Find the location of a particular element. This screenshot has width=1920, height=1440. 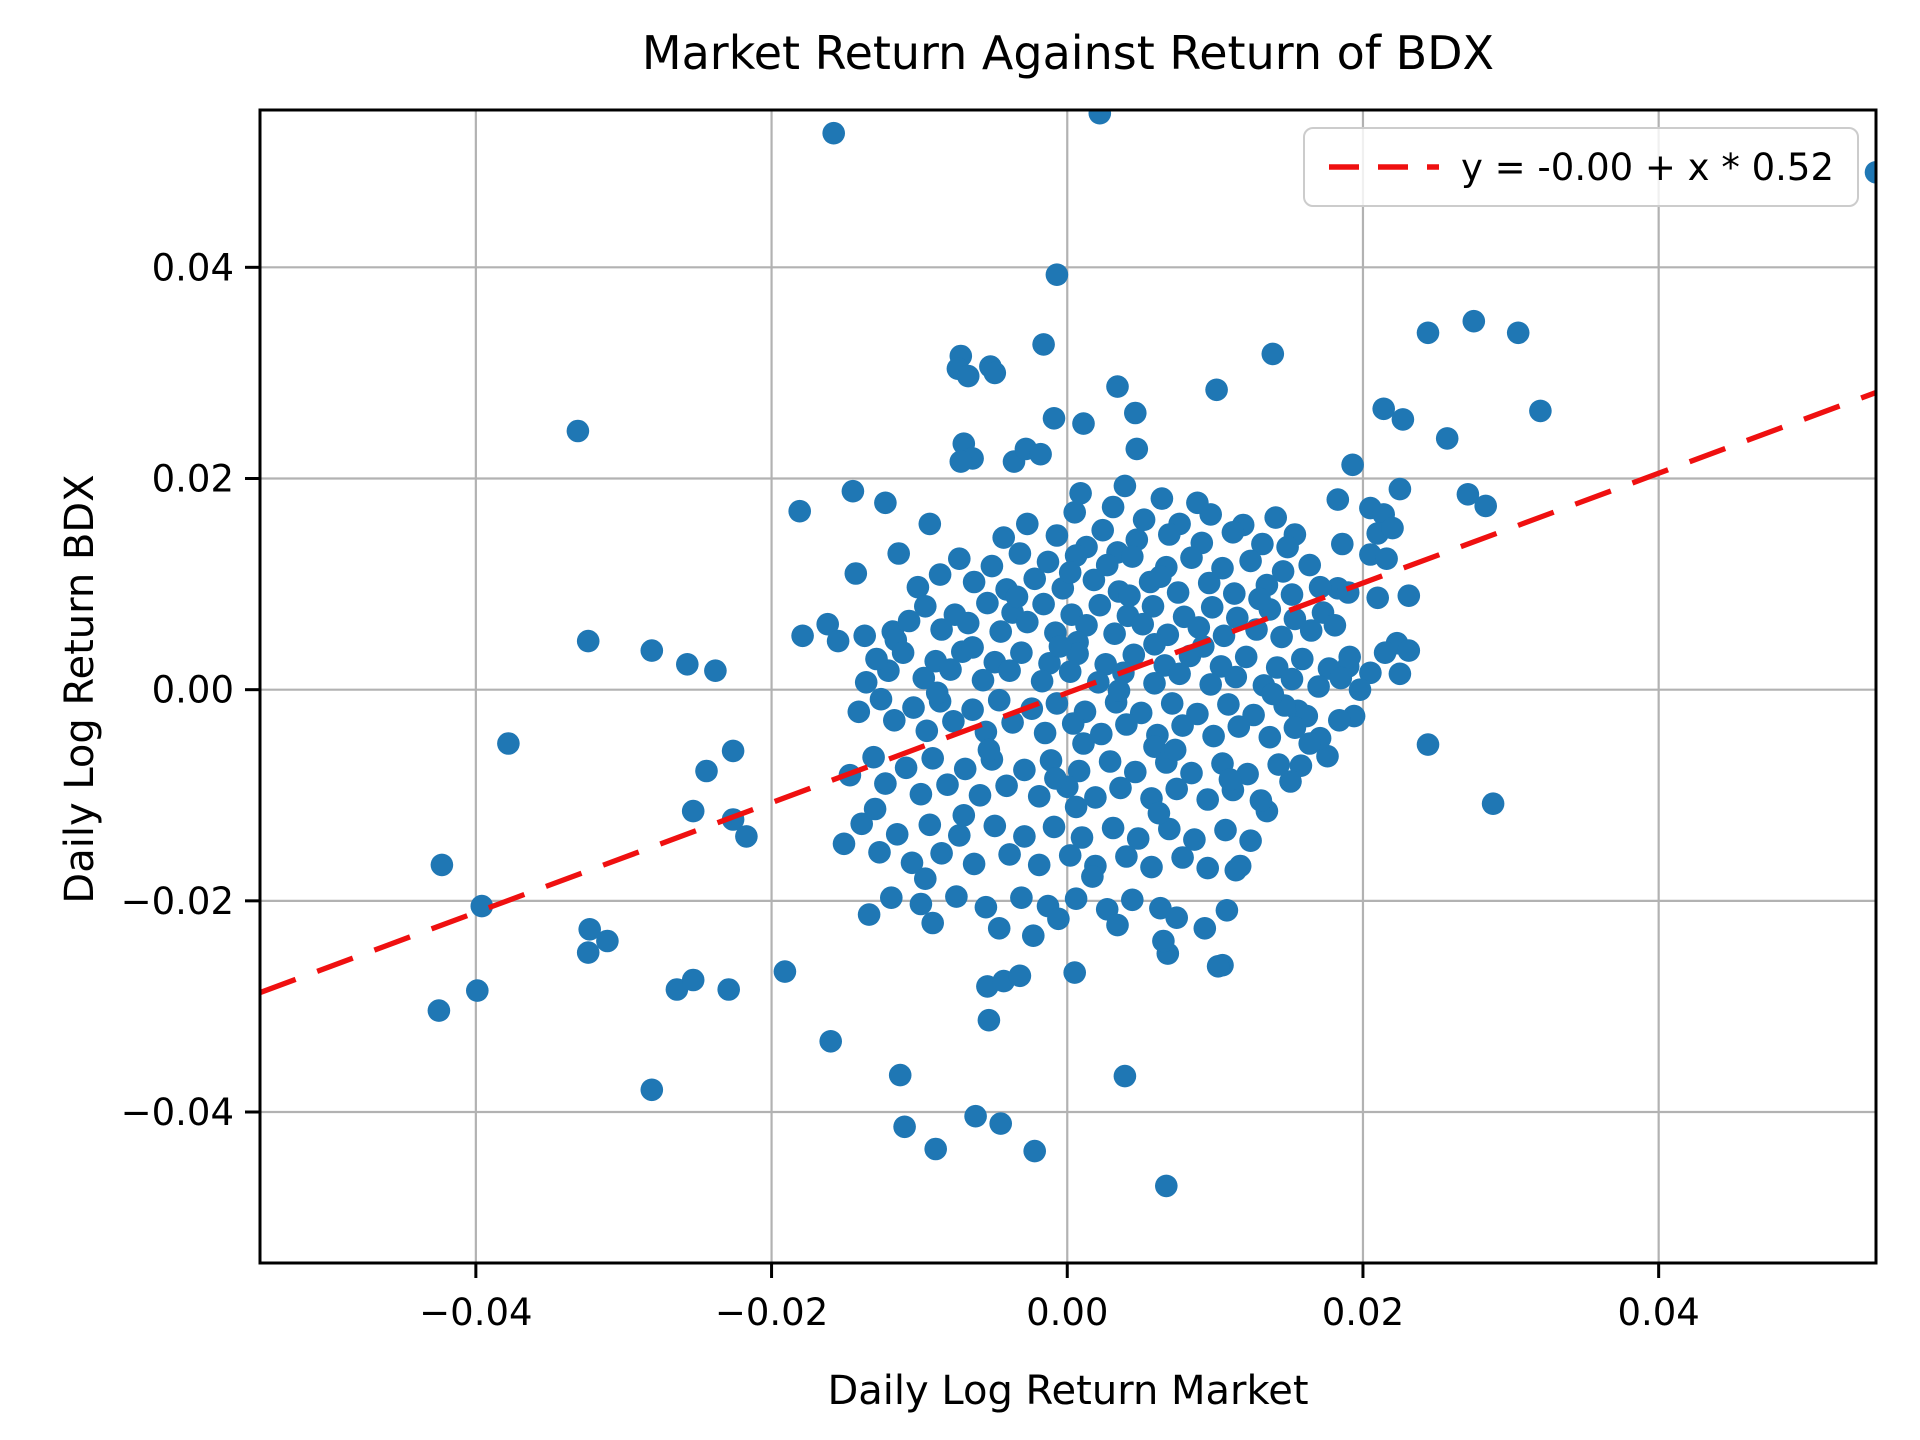

y-tick-label: 0.00 is located at coordinates (193, 690).